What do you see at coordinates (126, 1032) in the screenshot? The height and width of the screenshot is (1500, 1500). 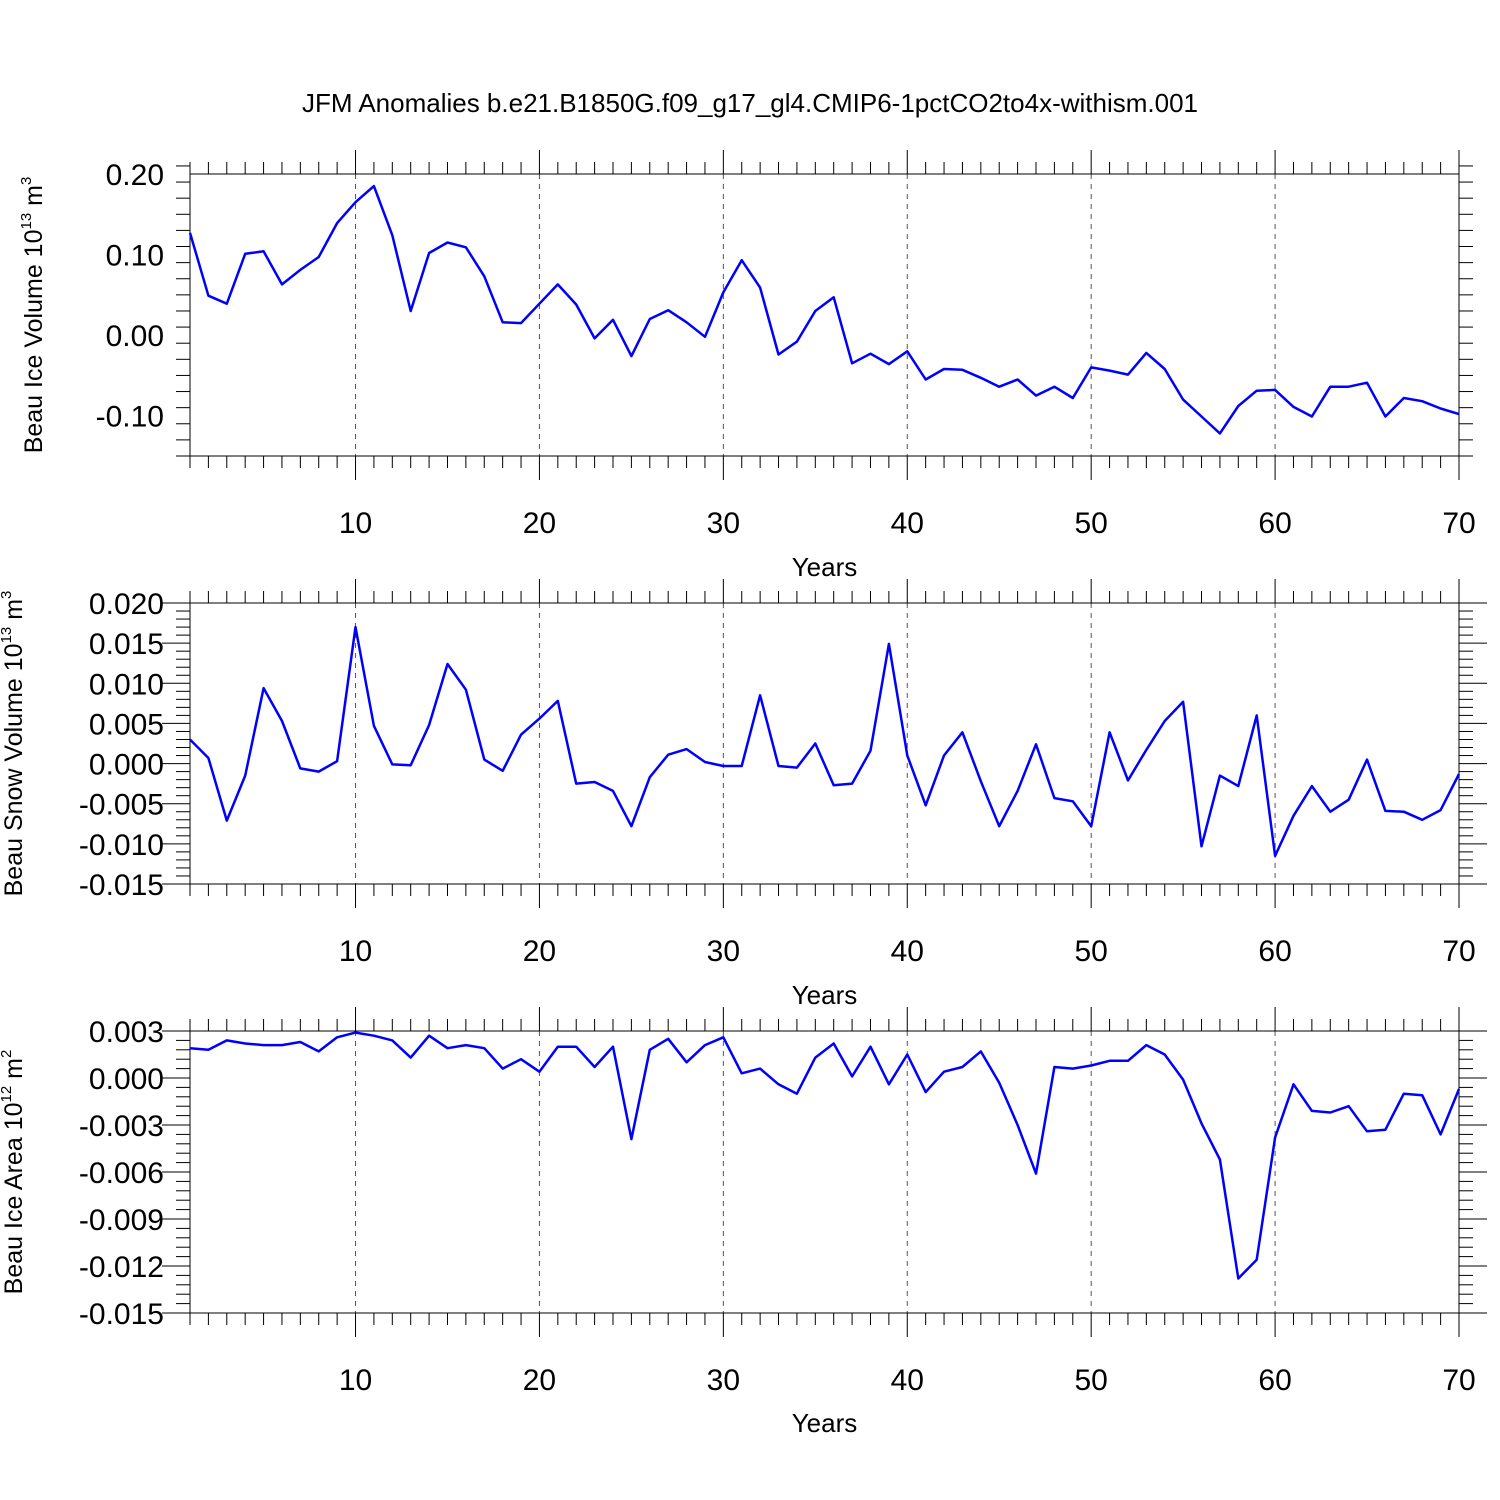 I see `y-tick-label: 0.003` at bounding box center [126, 1032].